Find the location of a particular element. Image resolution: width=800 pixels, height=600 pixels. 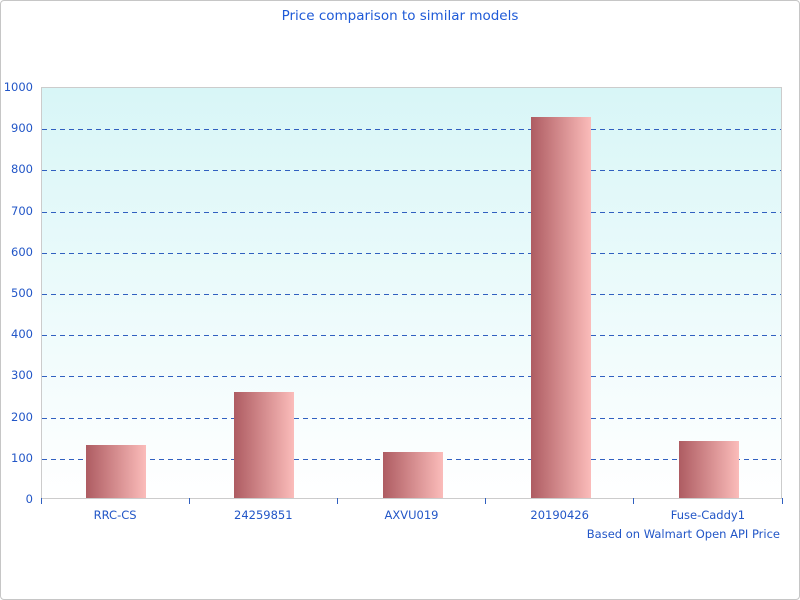

y-axis-tick-label: 100 is located at coordinates (22, 457).